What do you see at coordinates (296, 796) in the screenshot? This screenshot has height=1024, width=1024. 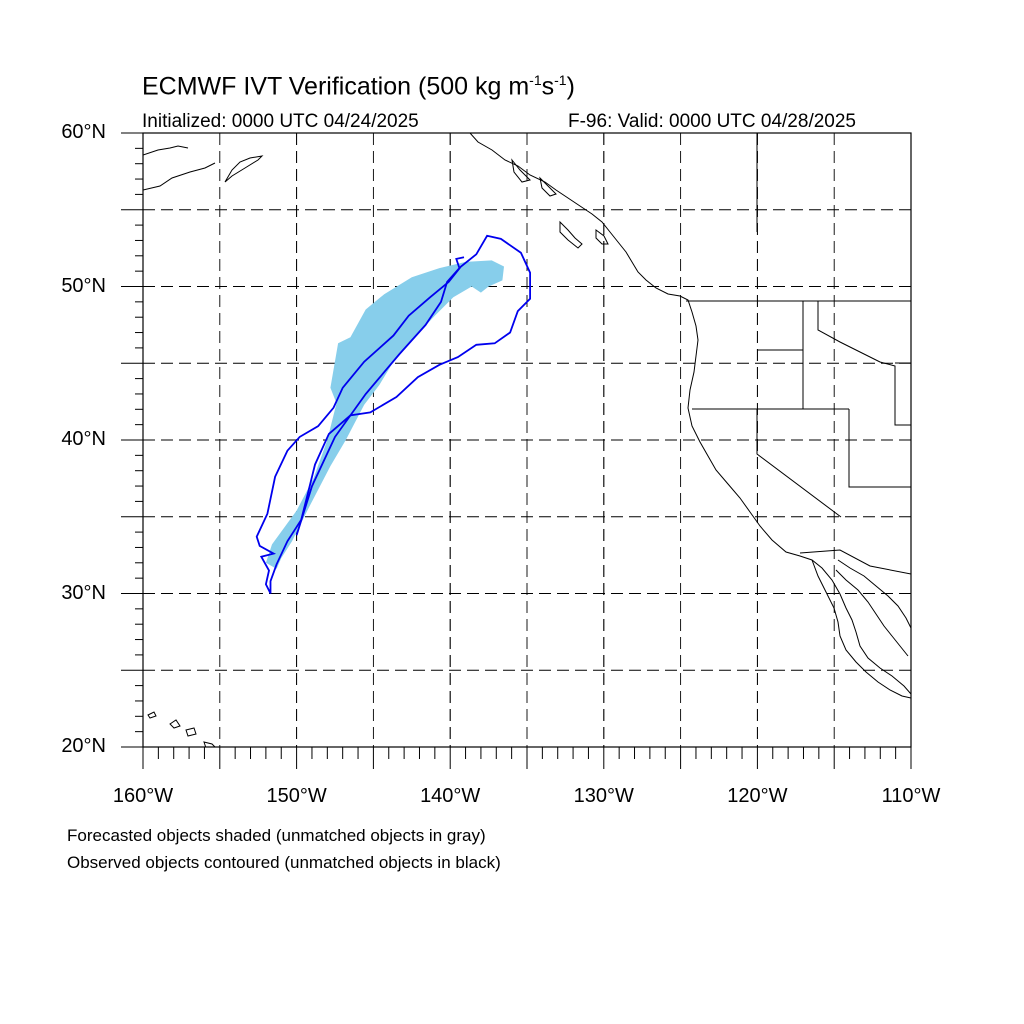 I see `lon-label: 150°W` at bounding box center [296, 796].